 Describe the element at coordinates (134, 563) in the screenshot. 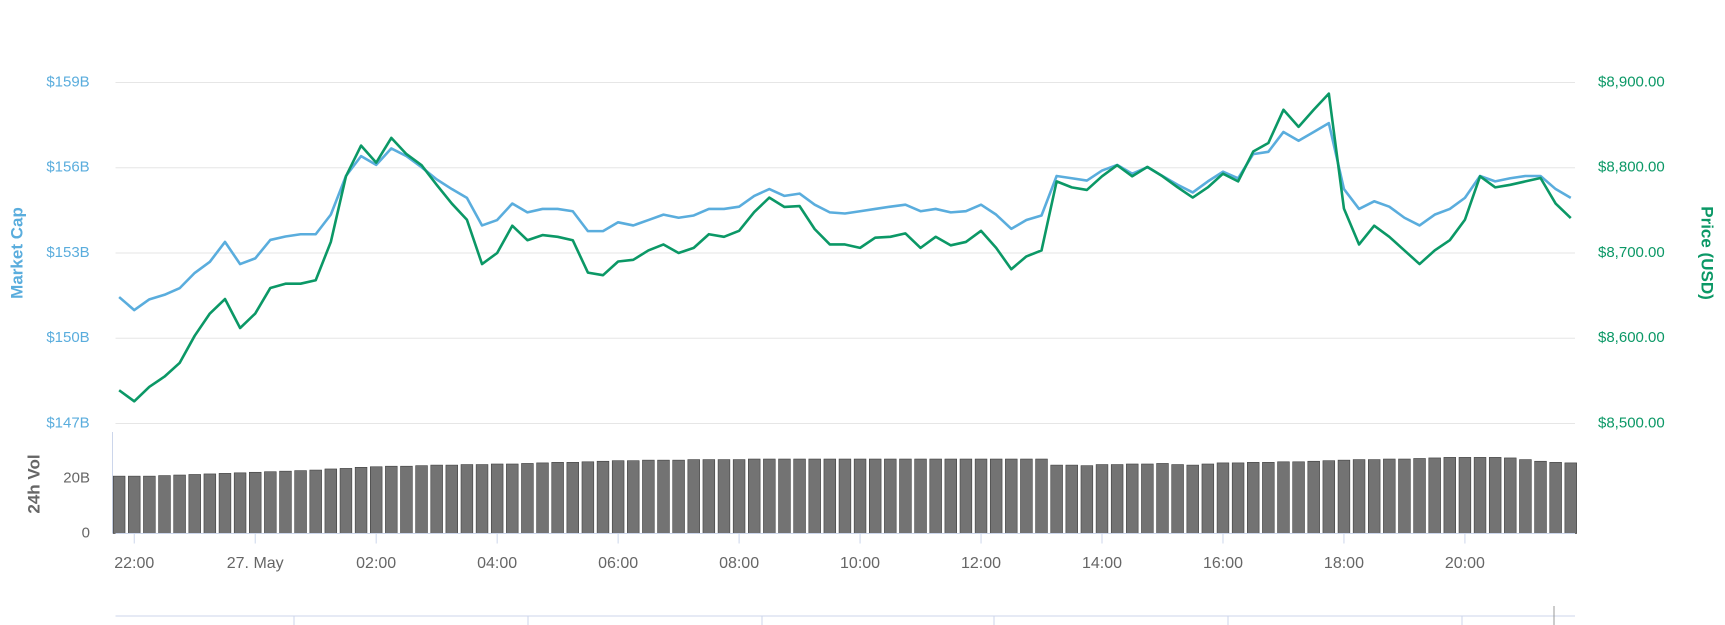

I see `x-tick-label: 22:00` at that location.